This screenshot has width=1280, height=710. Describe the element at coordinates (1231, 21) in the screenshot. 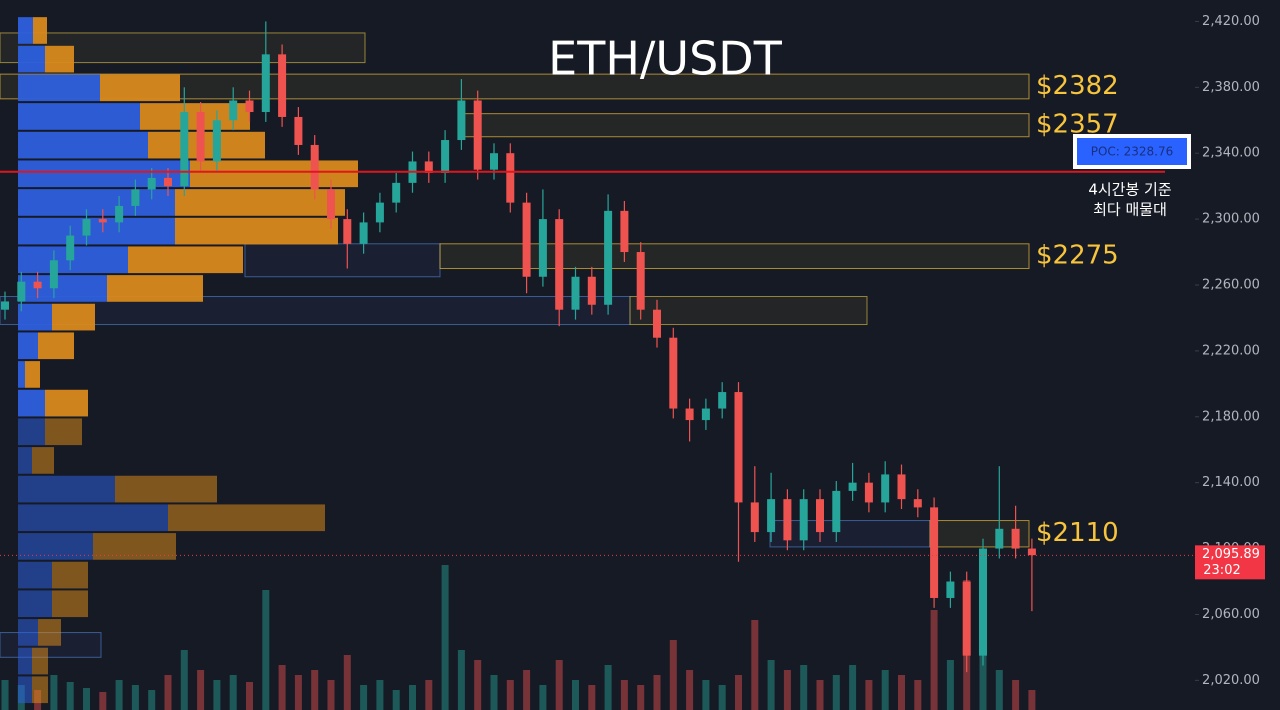

I see `y-tick-label: 2,420.00` at that location.